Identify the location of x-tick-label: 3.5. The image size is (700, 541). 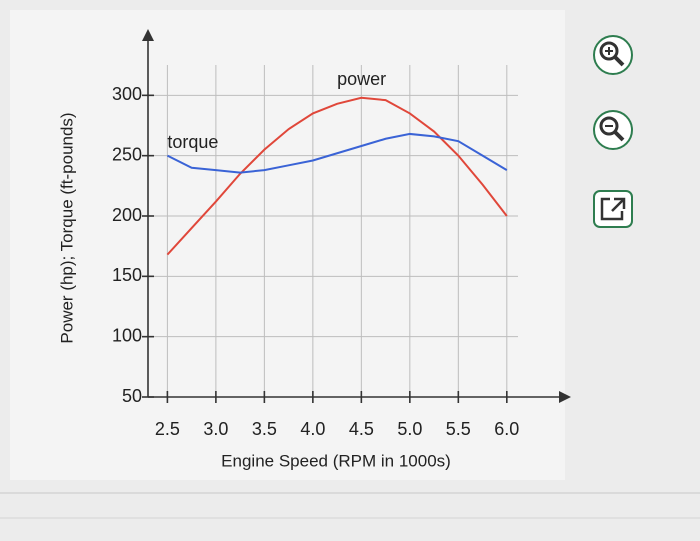
(264, 429).